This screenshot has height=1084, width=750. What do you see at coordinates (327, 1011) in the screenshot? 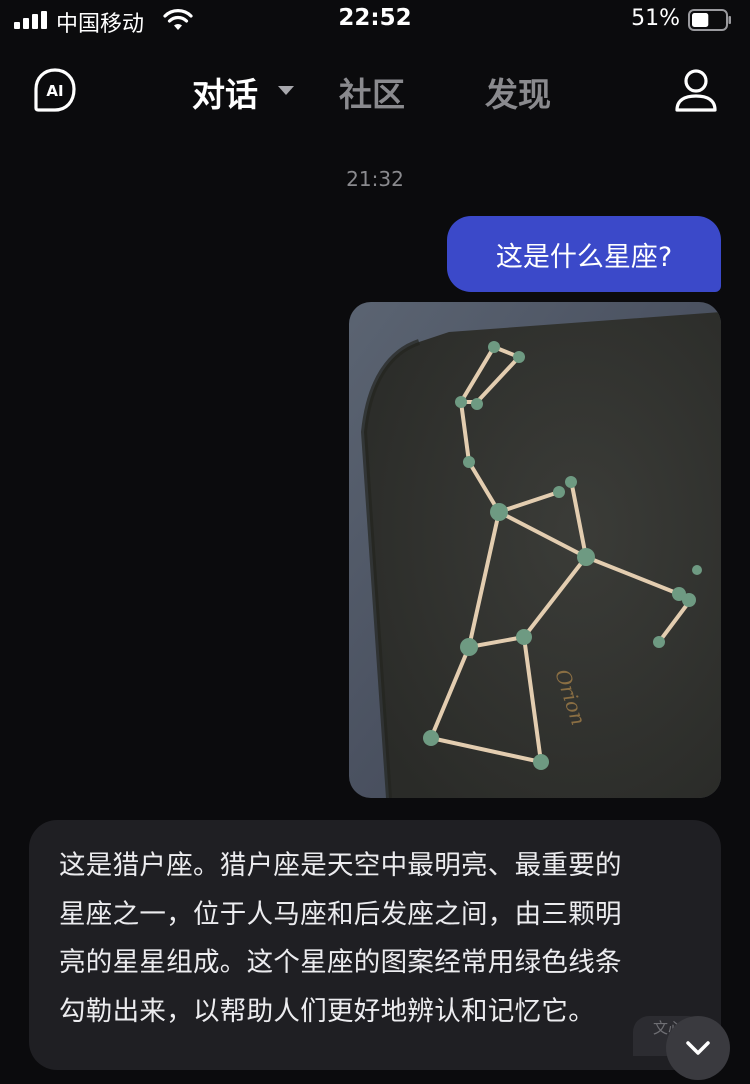
I see `ai-response-line: 勾勒出来，以帮助人们更好地辨认和记忆它。` at bounding box center [327, 1011].